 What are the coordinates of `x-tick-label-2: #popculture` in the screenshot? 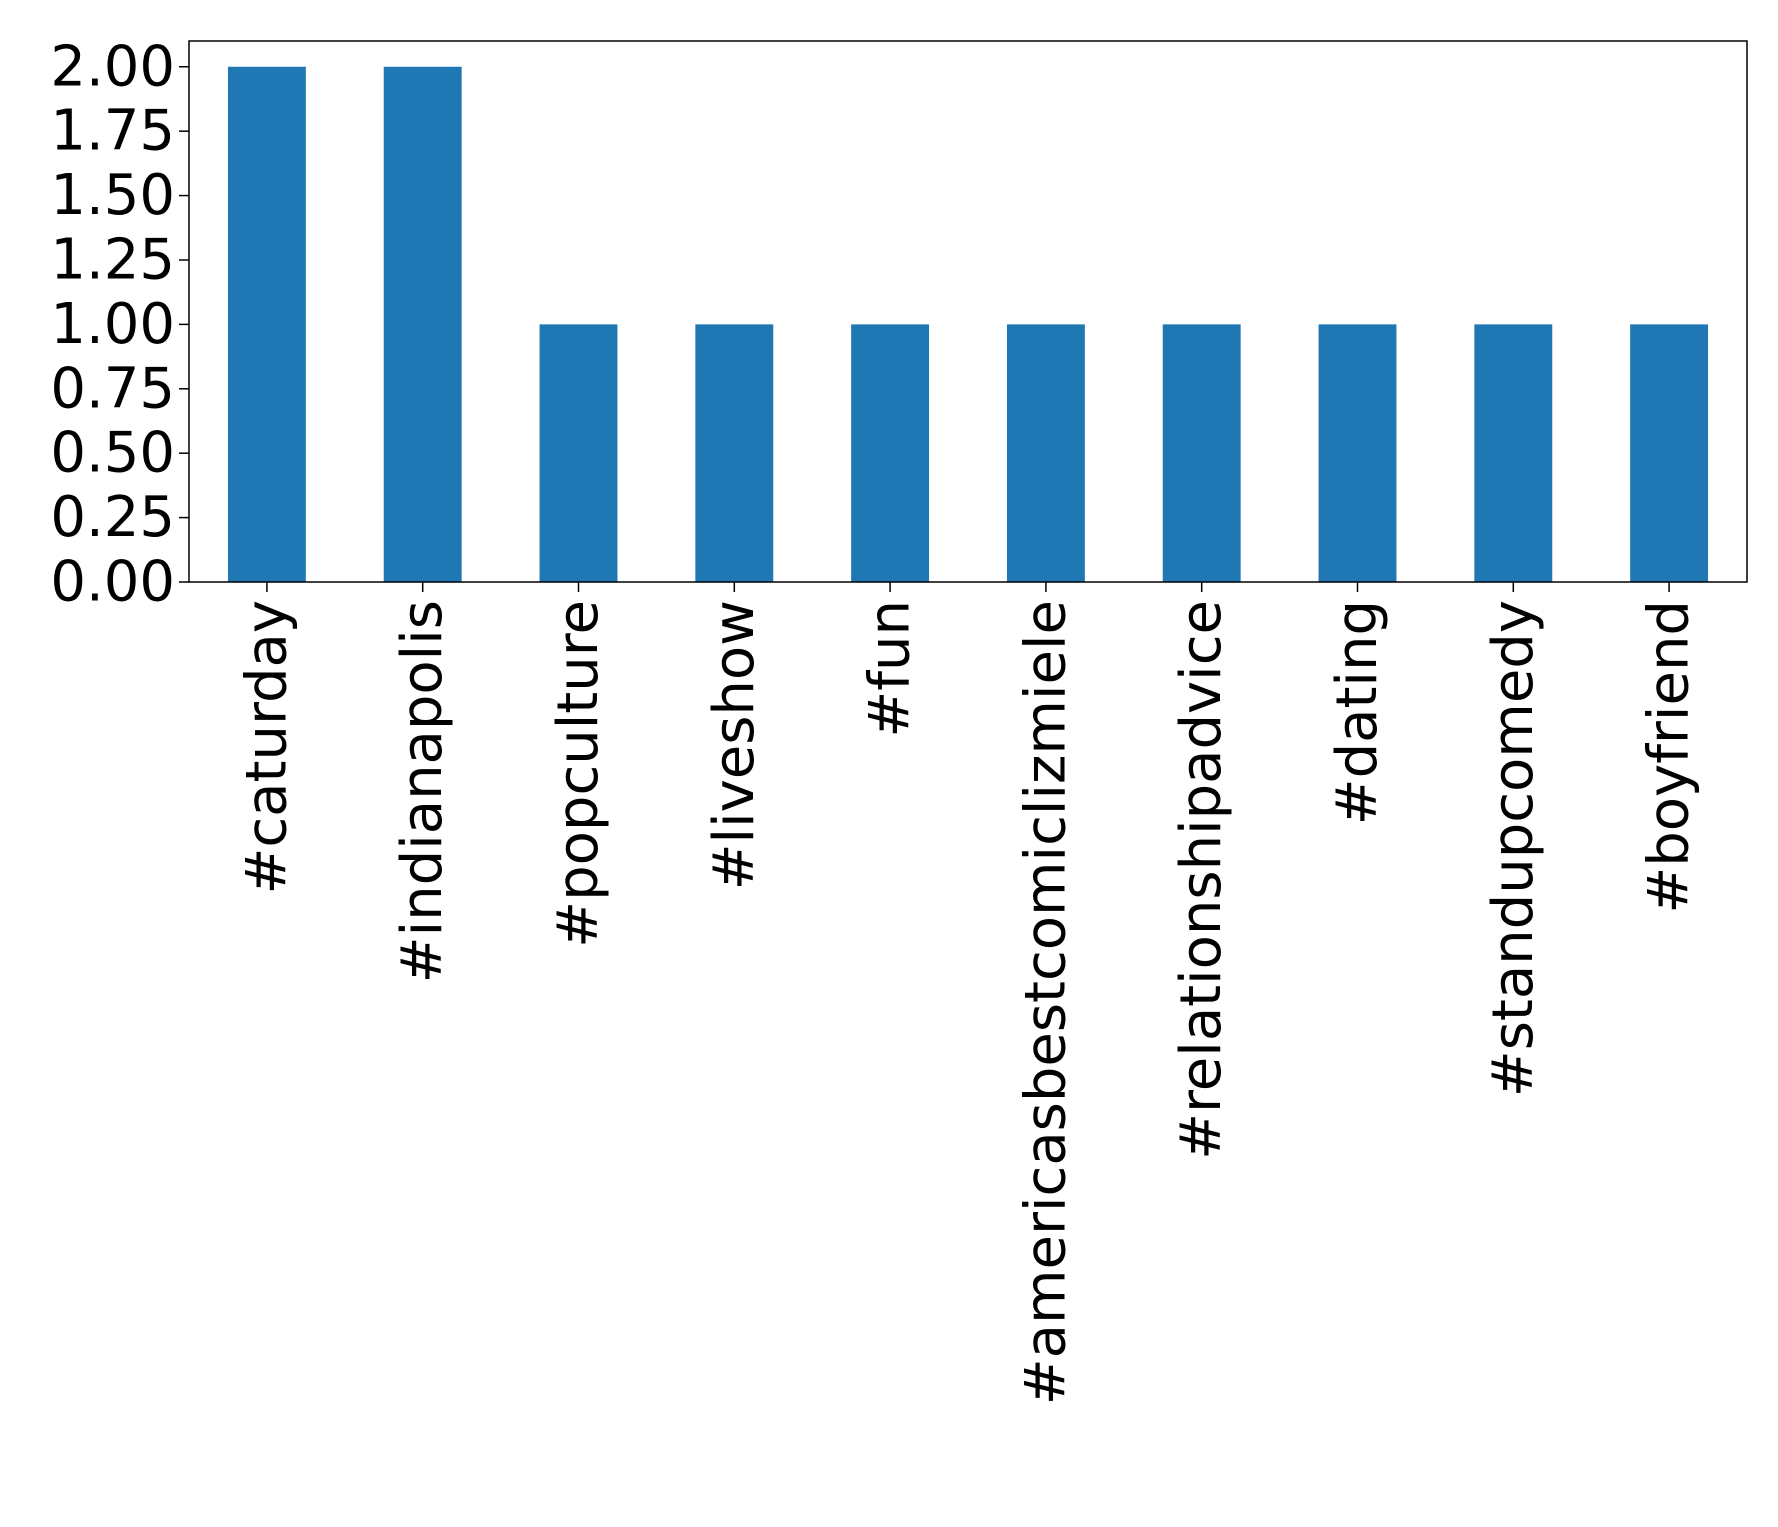 It's located at (578, 774).